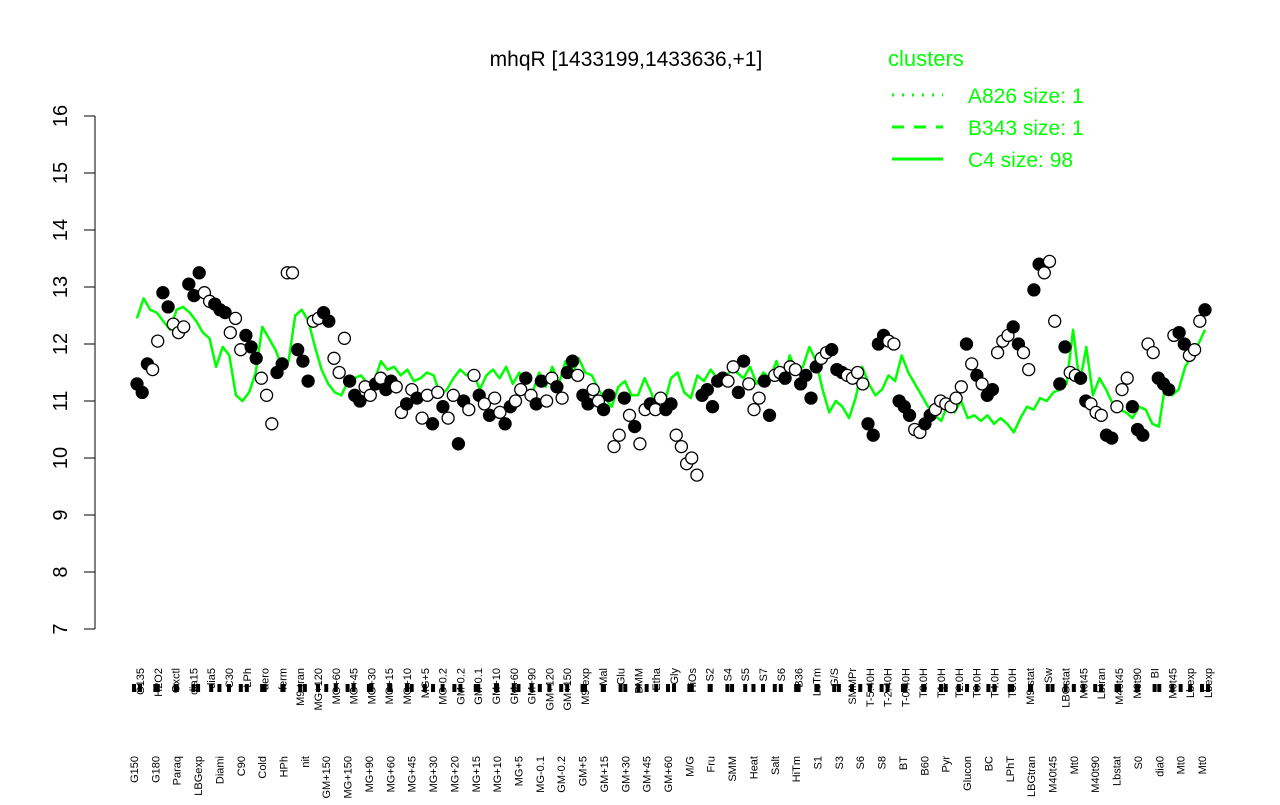 Image resolution: width=1280 pixels, height=805 pixels. Describe the element at coordinates (764, 674) in the screenshot. I see `x-tick-label: S7` at that location.